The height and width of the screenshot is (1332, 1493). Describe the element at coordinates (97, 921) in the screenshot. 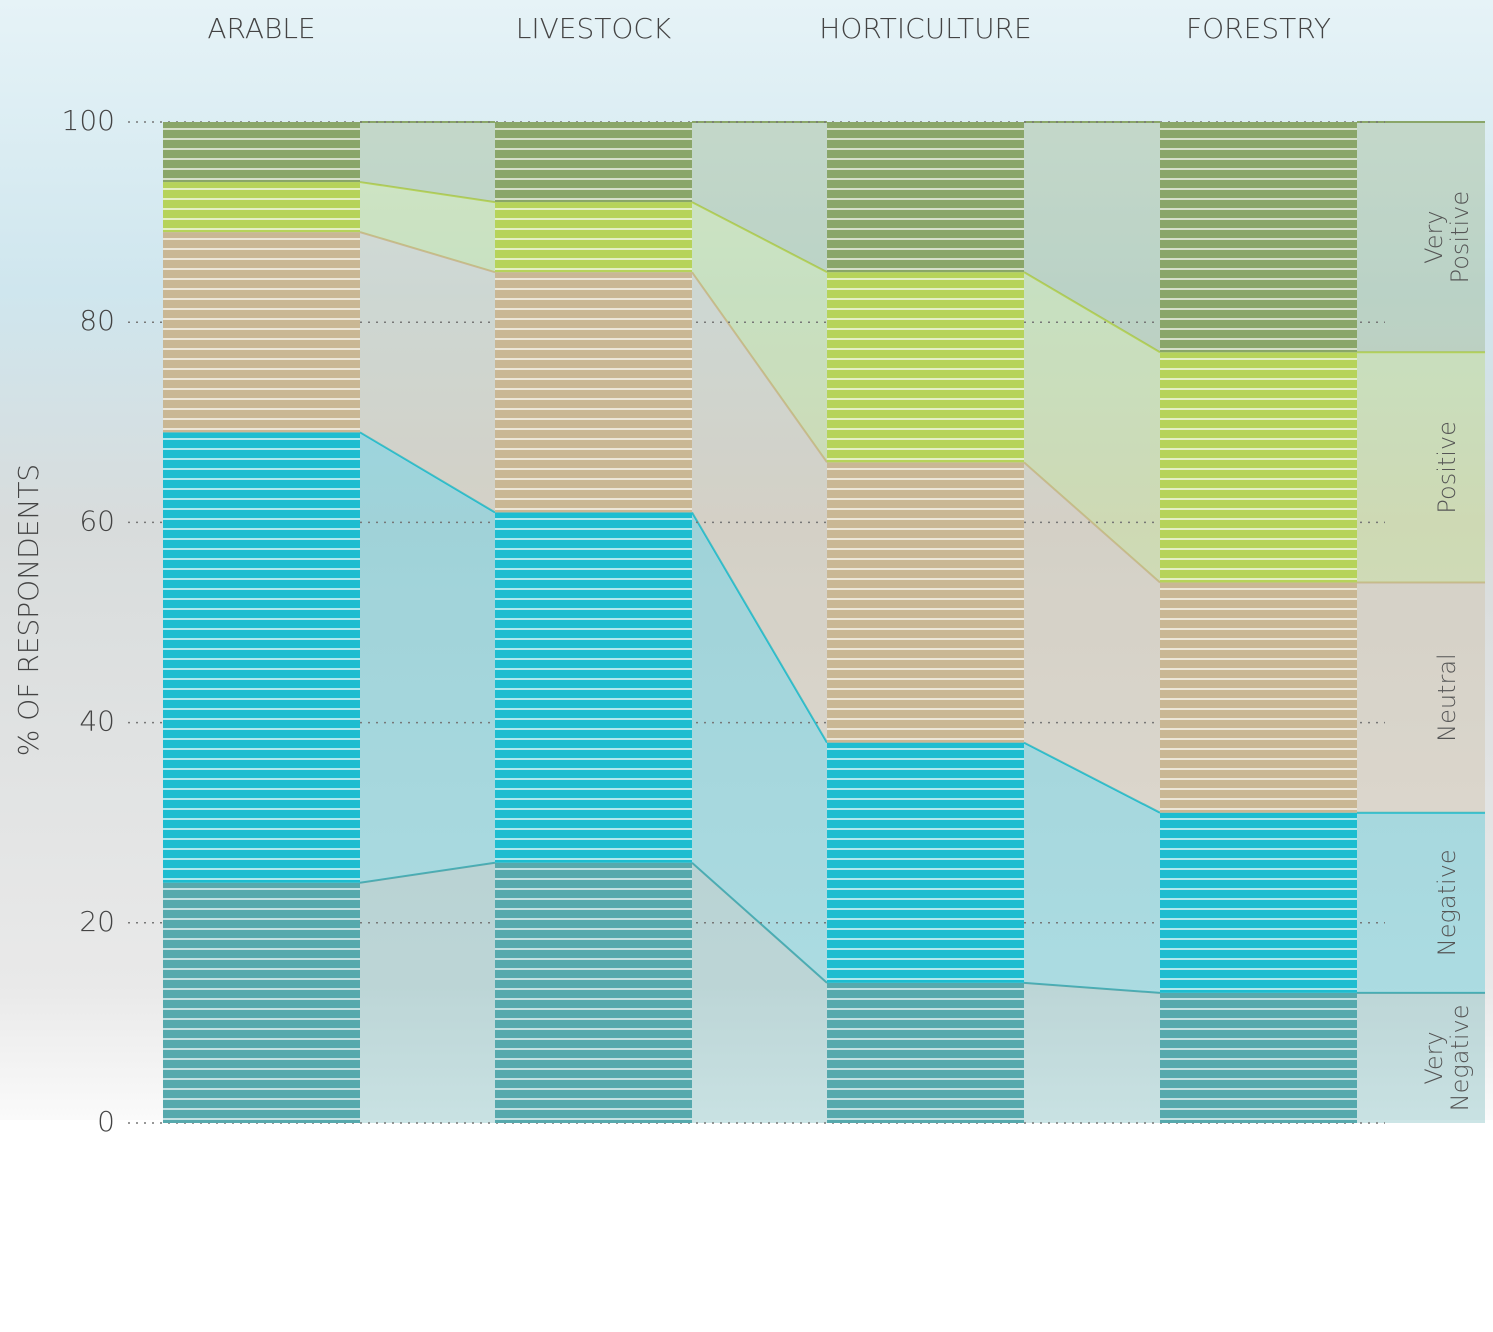

I see `y-tick-label: 20` at that location.